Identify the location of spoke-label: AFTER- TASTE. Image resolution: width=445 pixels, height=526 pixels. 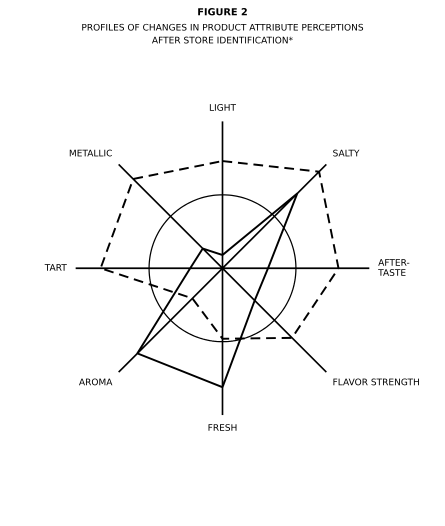
(394, 267).